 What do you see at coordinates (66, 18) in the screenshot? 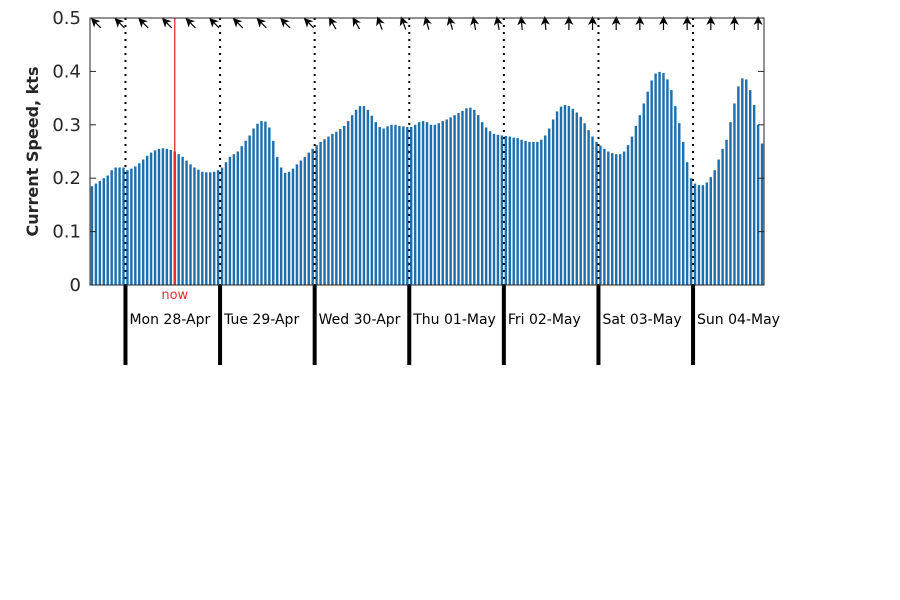
I see `y-tick-label: 0.5` at bounding box center [66, 18].